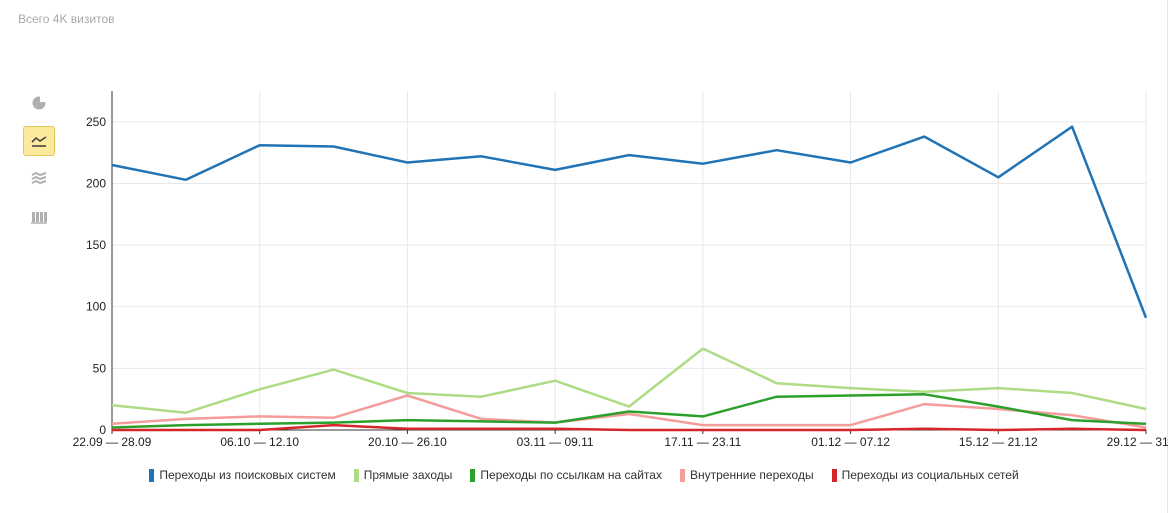 This screenshot has height=513, width=1168. Describe the element at coordinates (930, 475) in the screenshot. I see `legend-label: Переходы из социальных сетей` at that location.